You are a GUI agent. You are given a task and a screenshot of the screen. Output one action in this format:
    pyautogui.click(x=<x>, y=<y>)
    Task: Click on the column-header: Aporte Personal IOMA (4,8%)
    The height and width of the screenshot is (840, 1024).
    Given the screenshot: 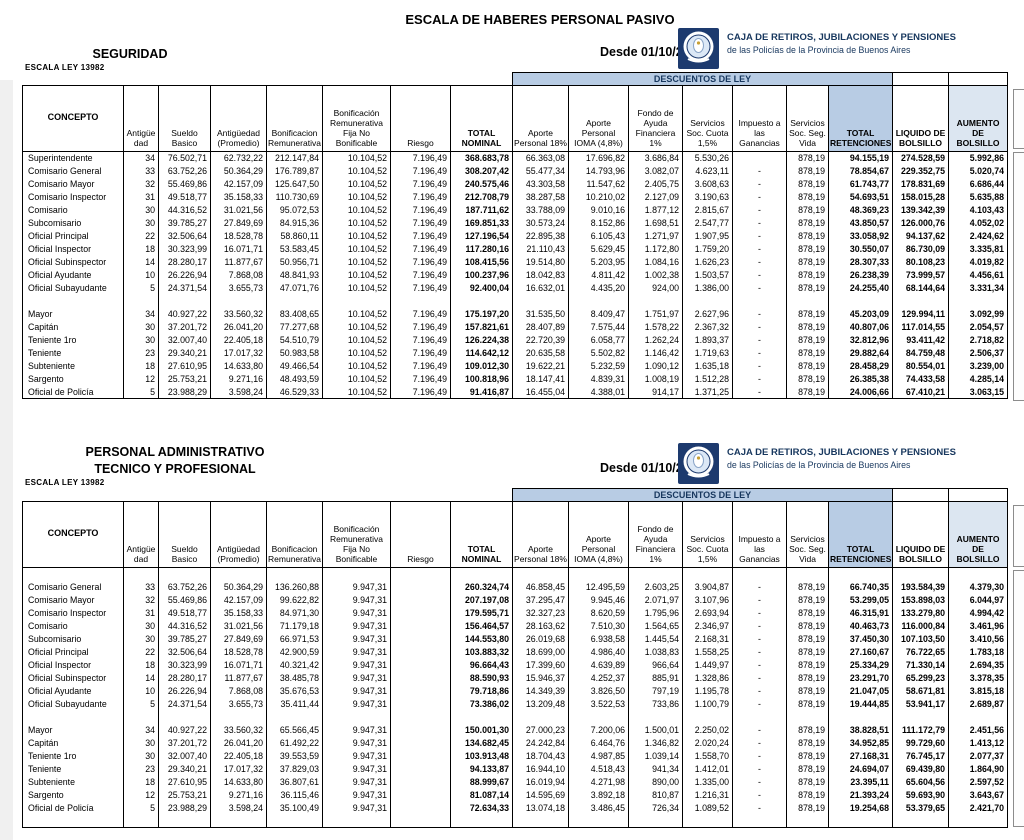 What is the action you would take?
    pyautogui.click(x=598, y=118)
    